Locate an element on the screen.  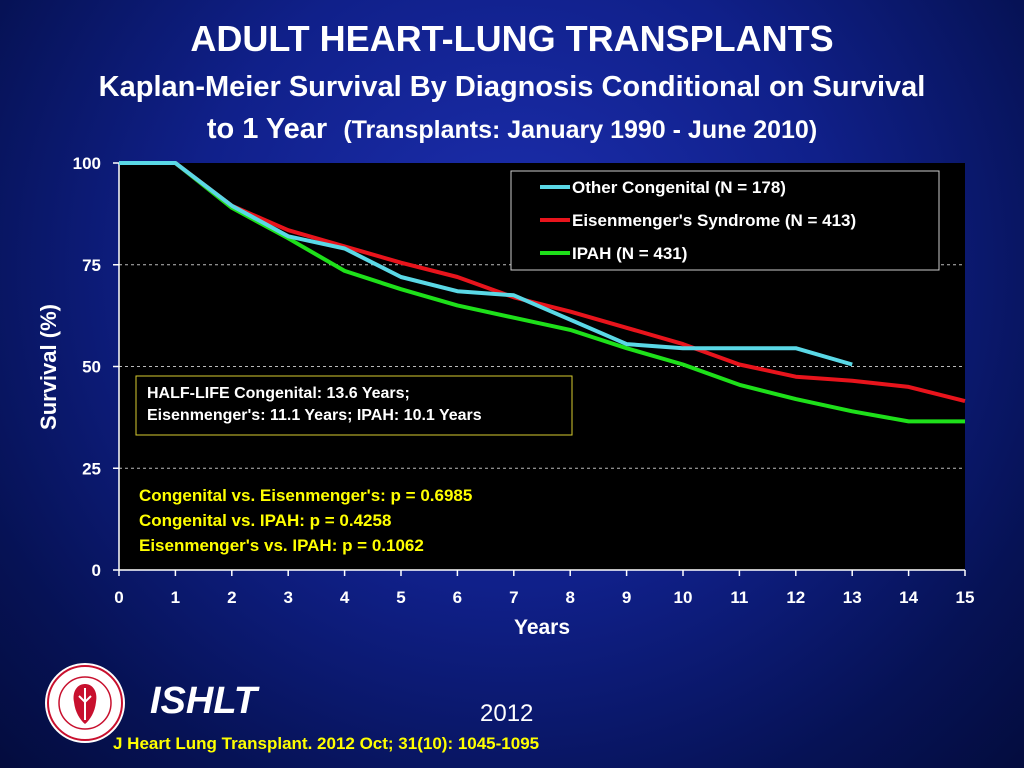
legend-label-ipah: IPAH (N = 431) is located at coordinates (629, 253).